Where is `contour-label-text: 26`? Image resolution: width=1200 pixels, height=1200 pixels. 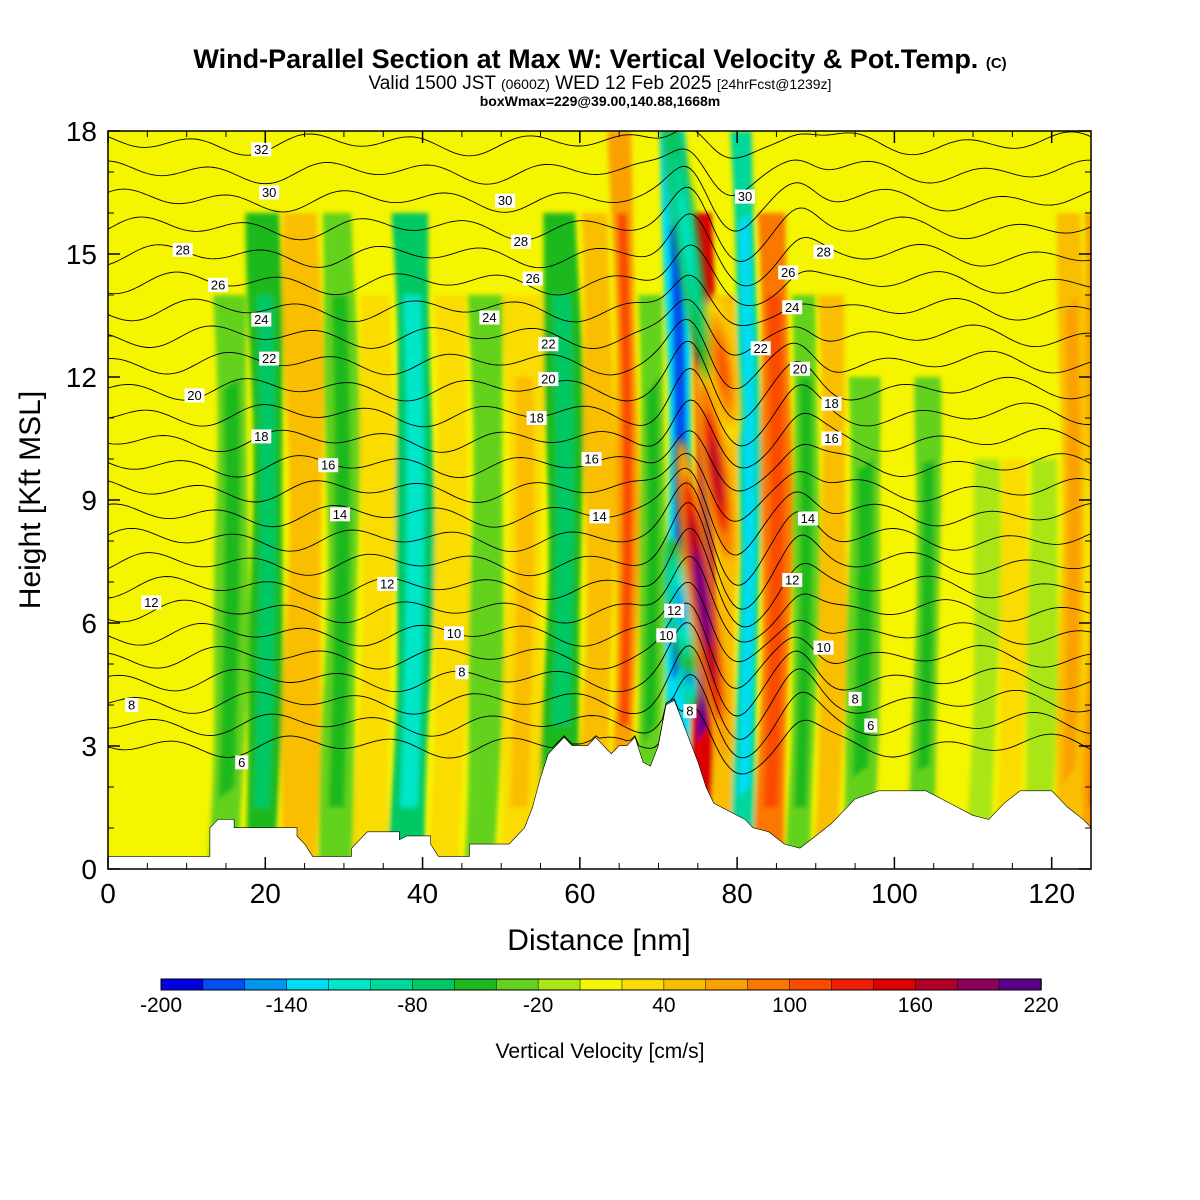
contour-label-text: 26 is located at coordinates (788, 272).